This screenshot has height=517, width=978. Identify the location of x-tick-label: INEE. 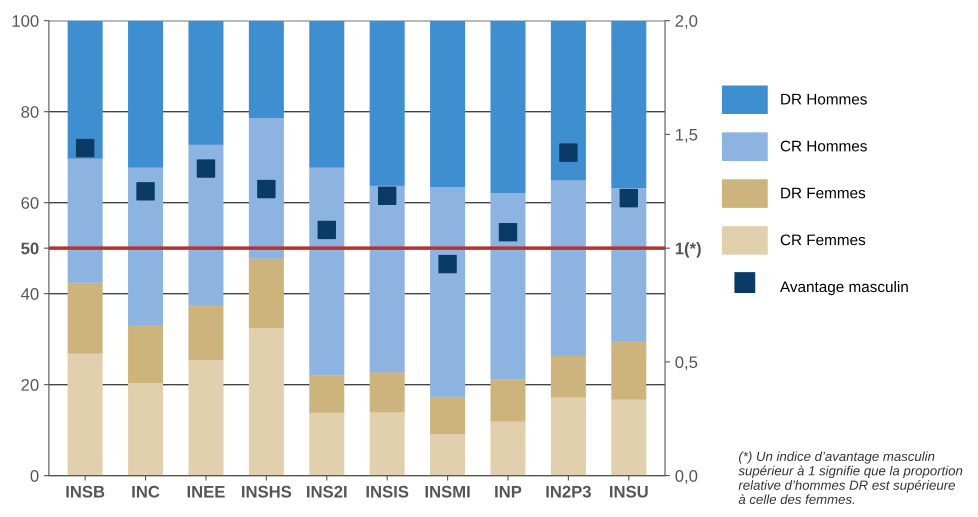
(206, 492).